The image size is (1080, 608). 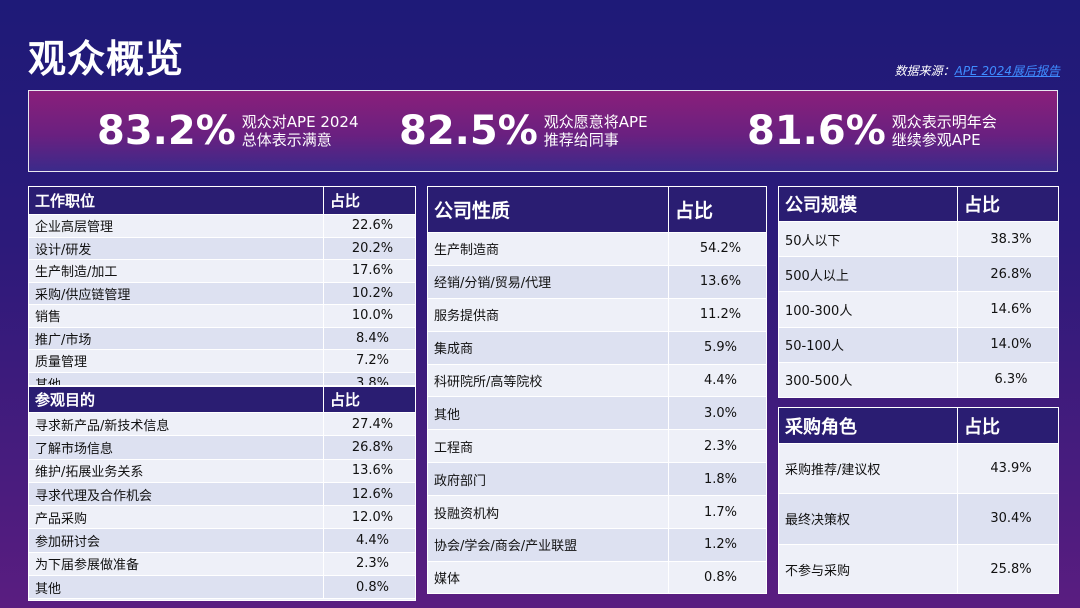 I want to click on highlight-line: 观众表示明年会, so click(x=944, y=122).